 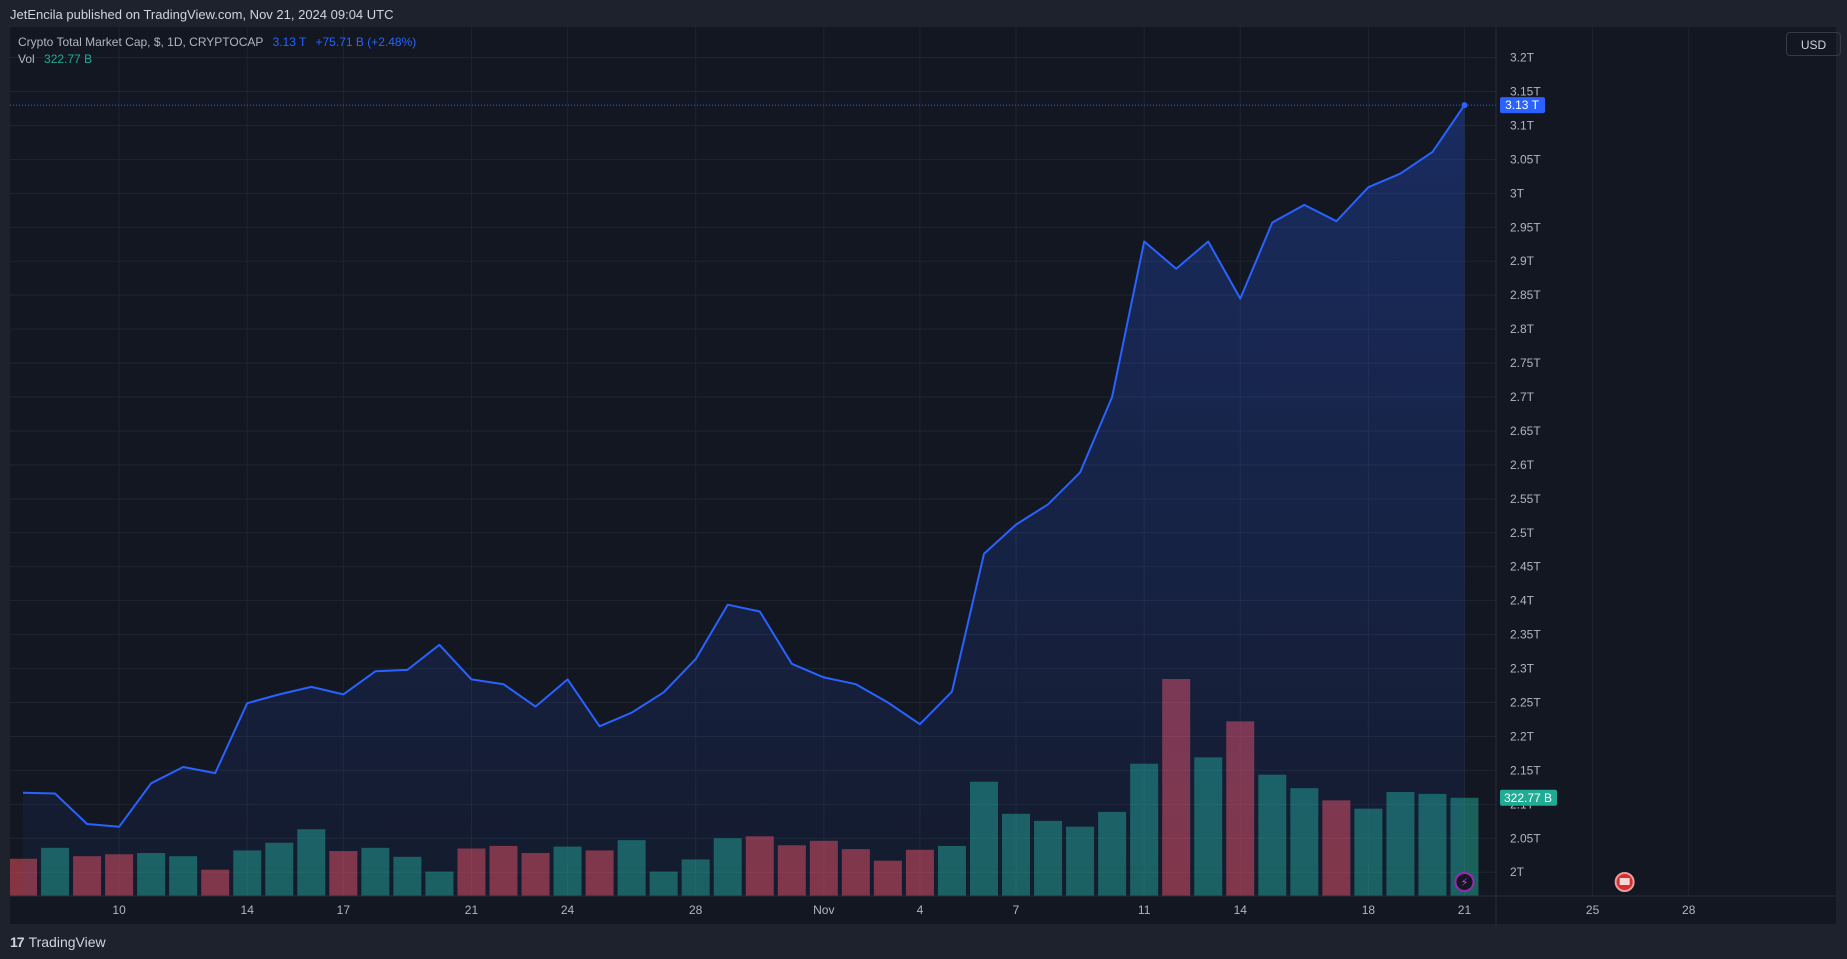 What do you see at coordinates (67, 942) in the screenshot?
I see `tradingview-logo-text: TradingView` at bounding box center [67, 942].